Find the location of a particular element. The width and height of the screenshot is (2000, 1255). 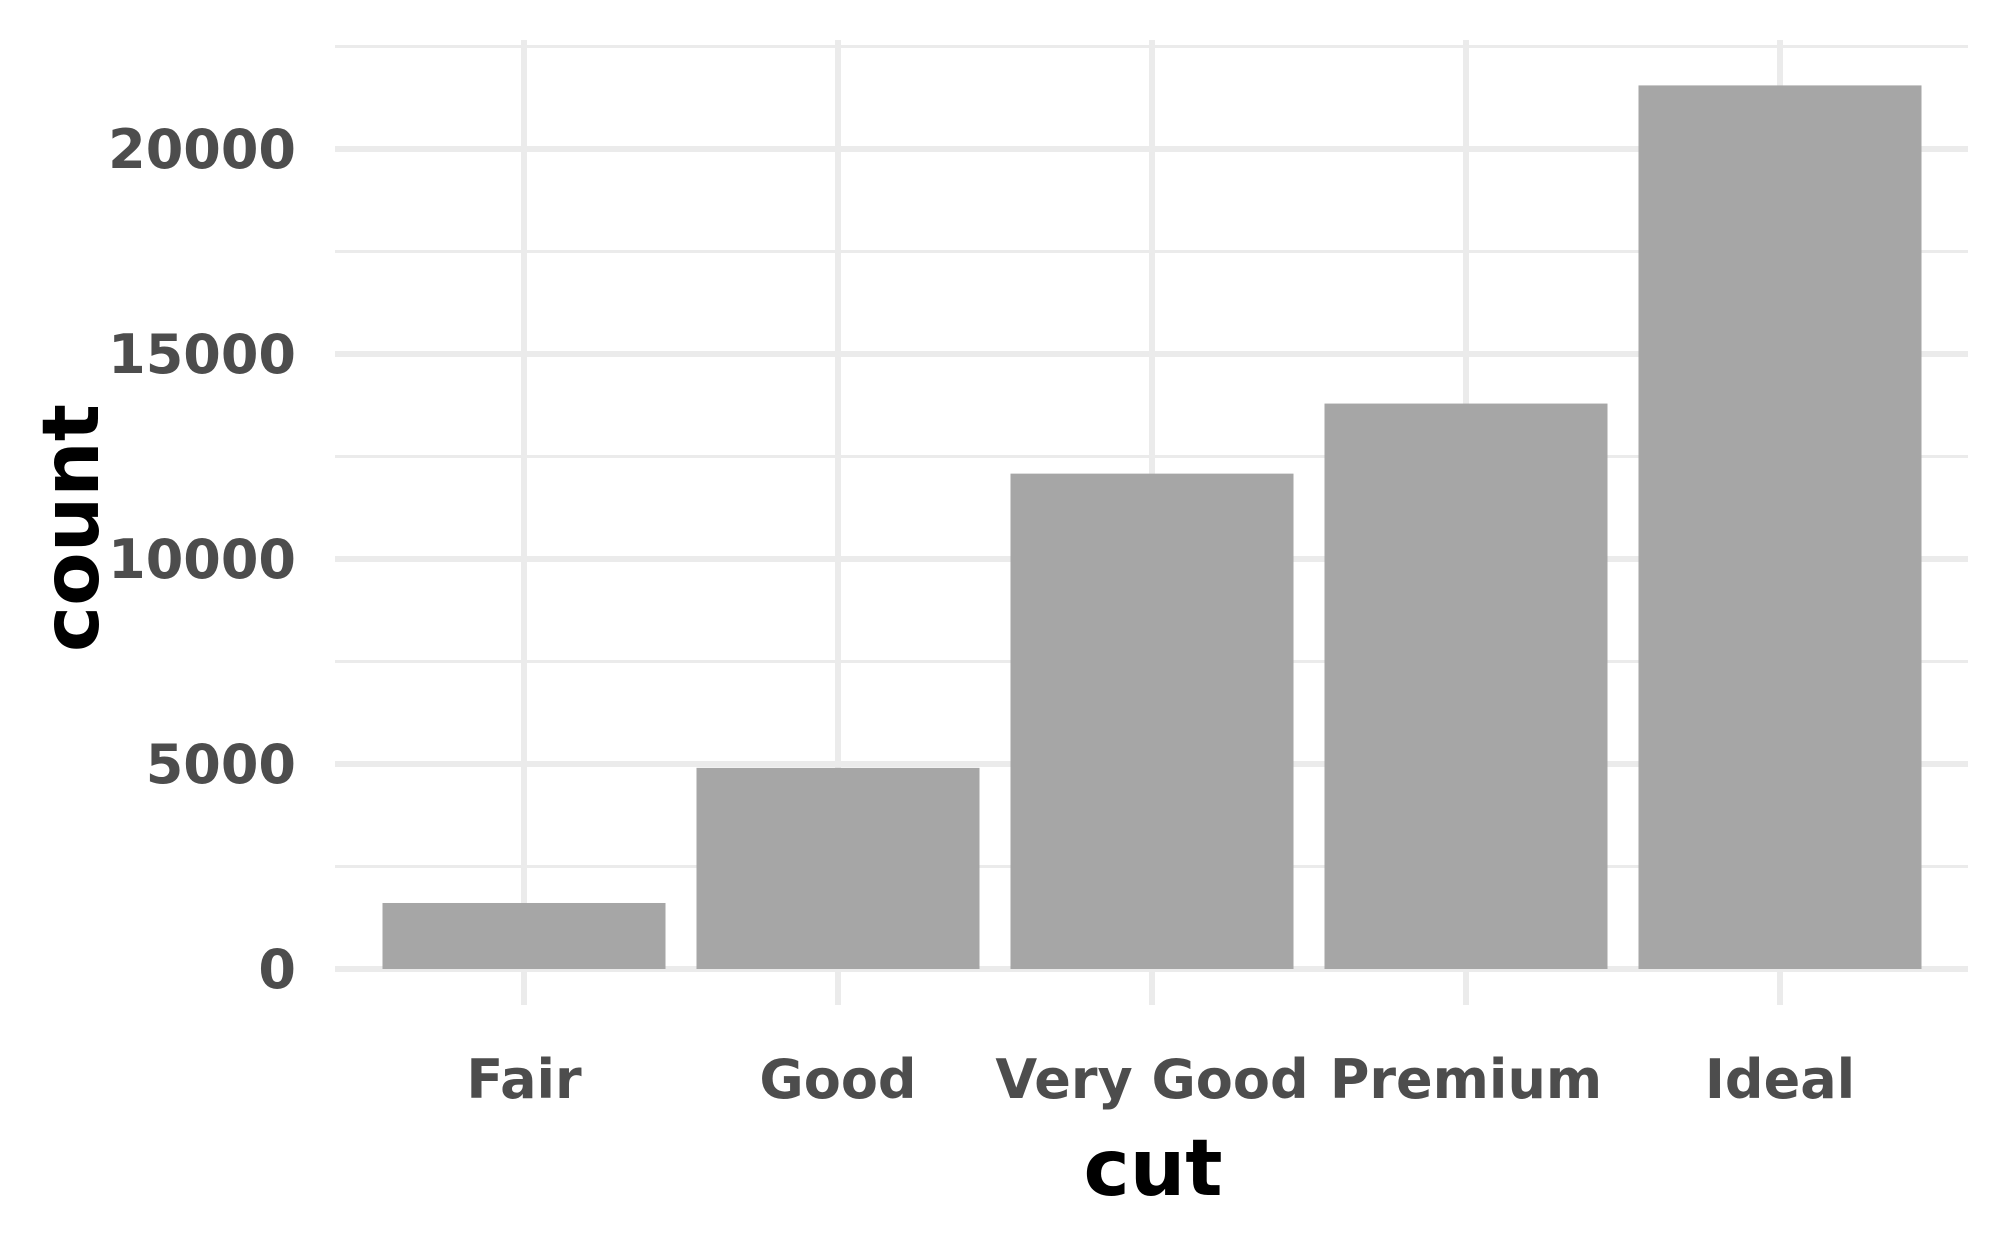

x-axis-tick-labels: Fair Good Very Good Premium Ideal is located at coordinates (1160, 1079).